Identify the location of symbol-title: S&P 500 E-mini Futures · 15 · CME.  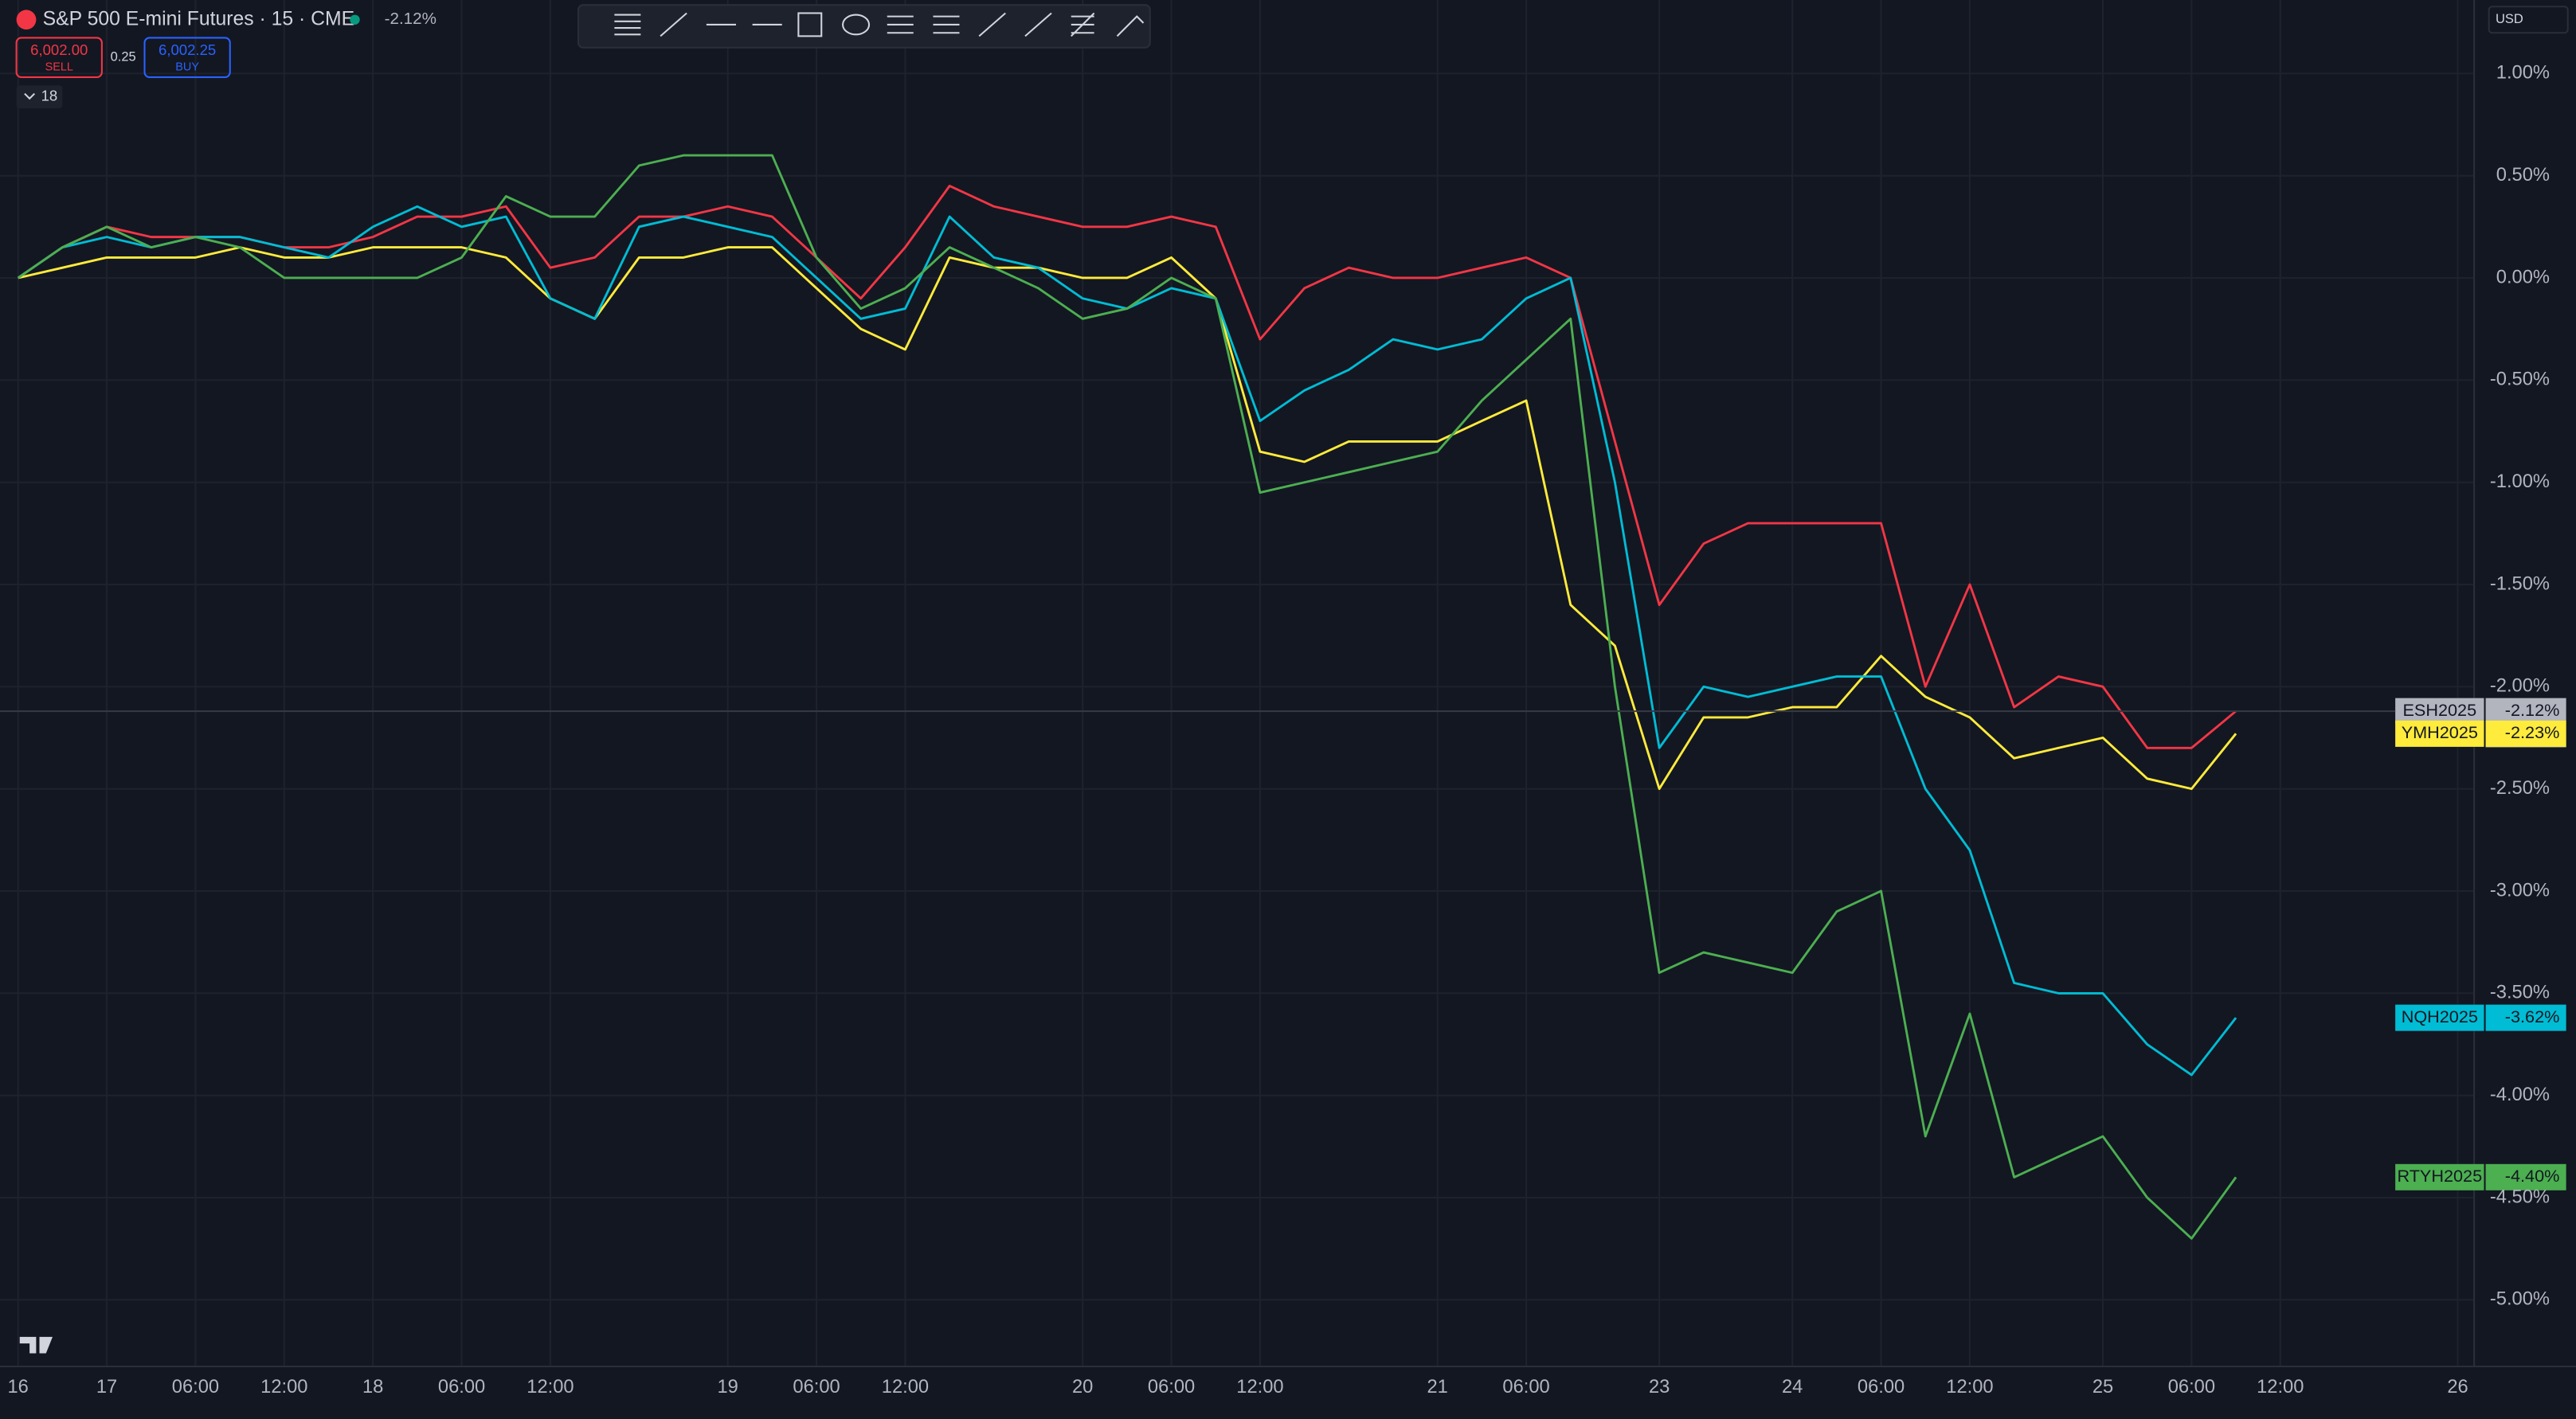
(199, 18).